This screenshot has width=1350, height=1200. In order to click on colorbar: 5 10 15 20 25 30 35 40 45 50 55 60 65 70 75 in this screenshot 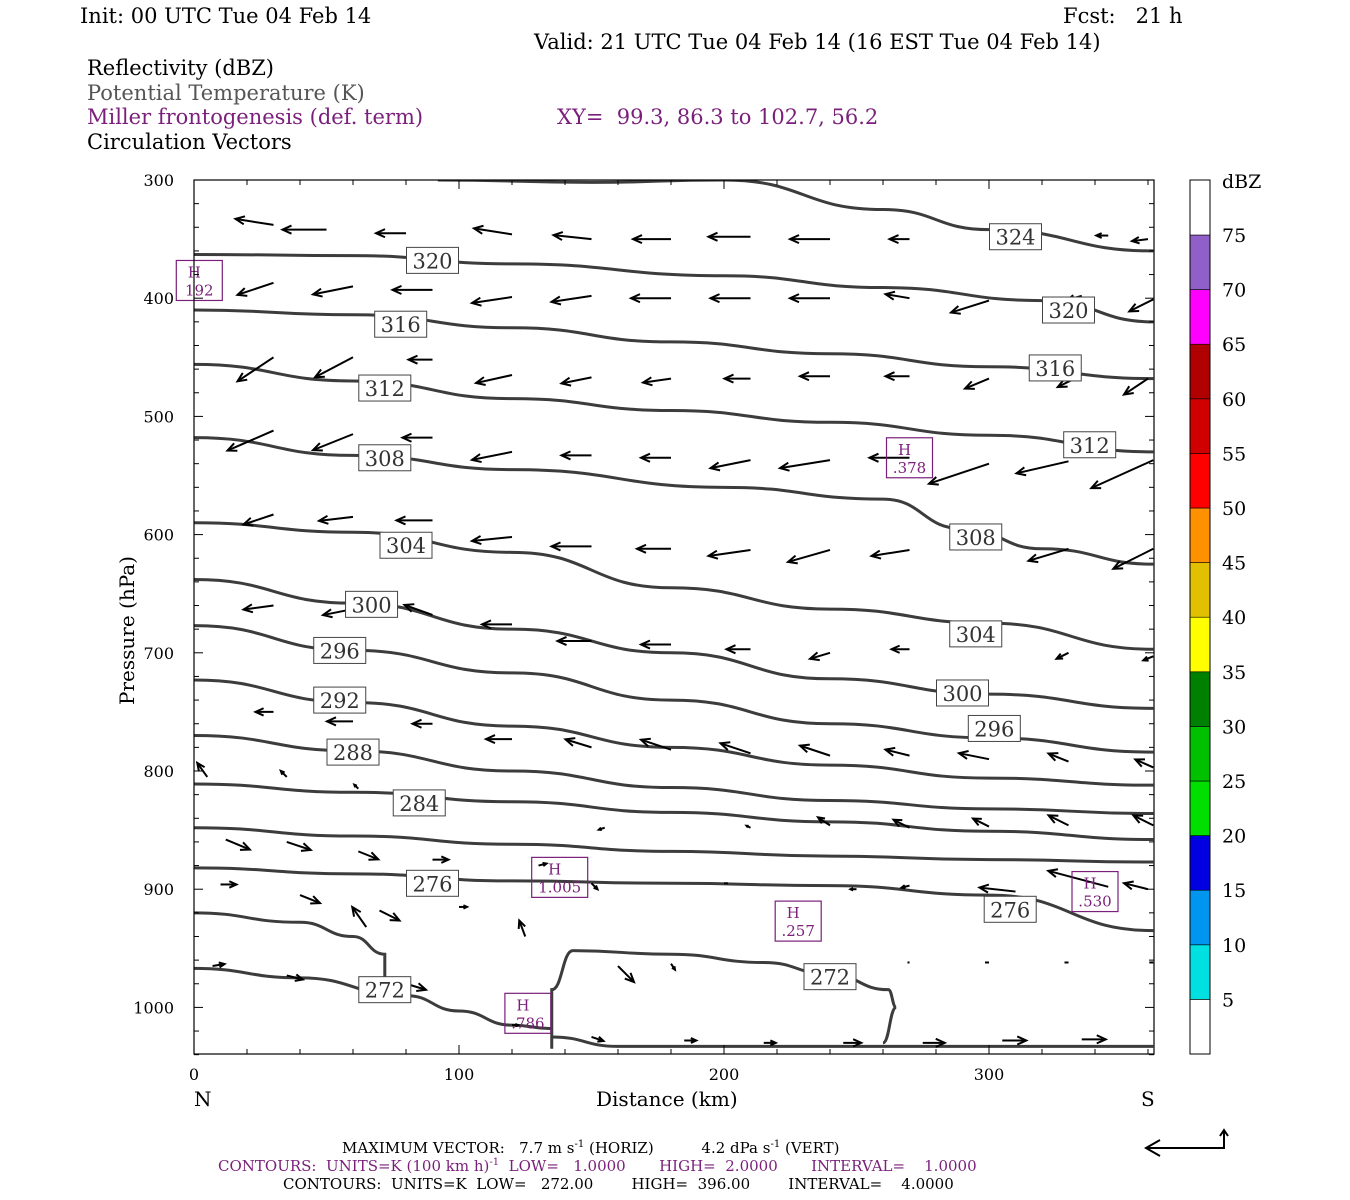, I will do `click(1217, 617)`.